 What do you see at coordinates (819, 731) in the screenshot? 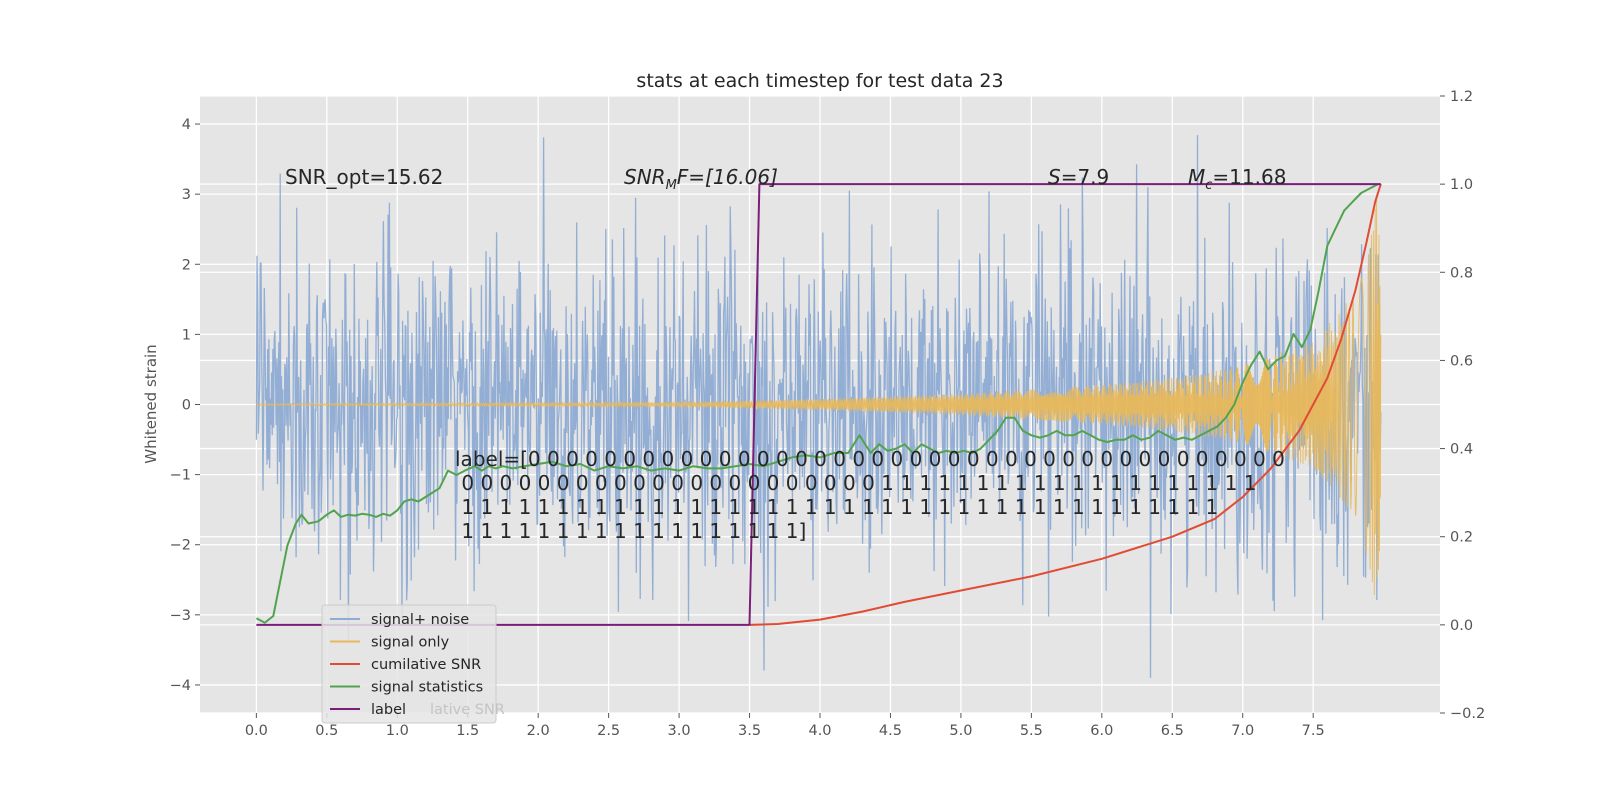
I see `x-tick-label: 4.0` at bounding box center [819, 731].